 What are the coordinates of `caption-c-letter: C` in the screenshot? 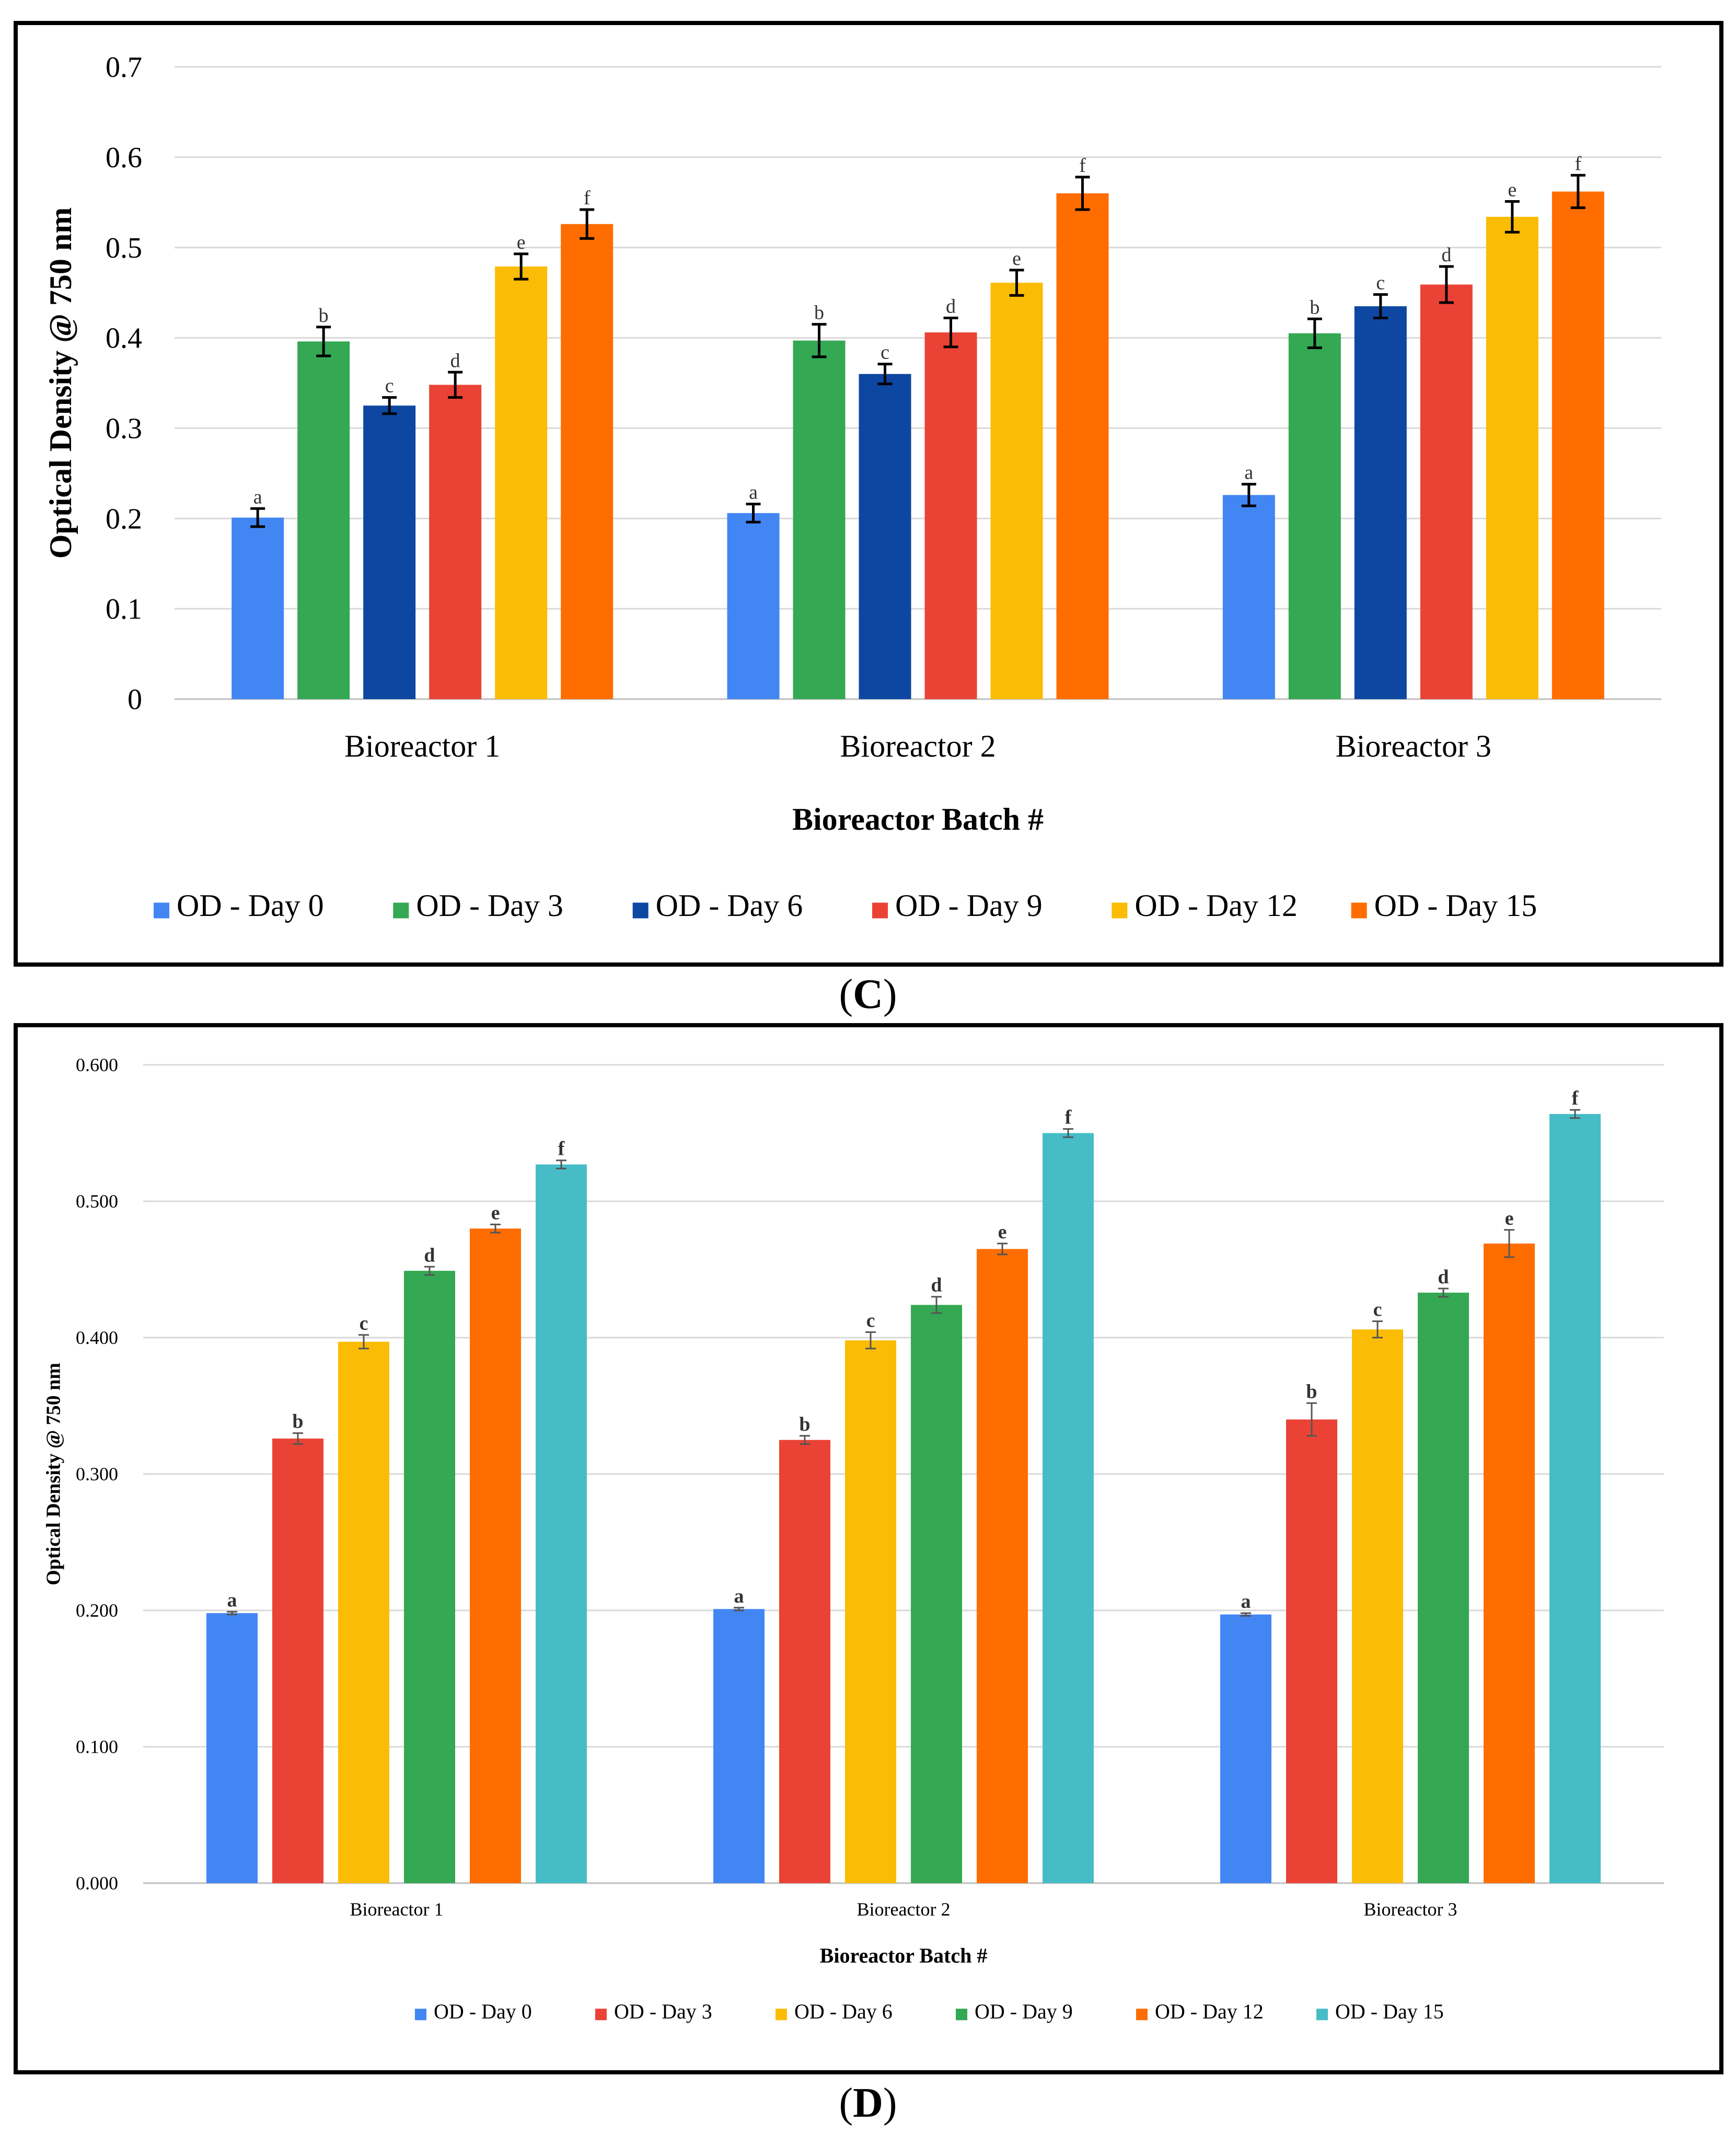 It's located at (868, 994).